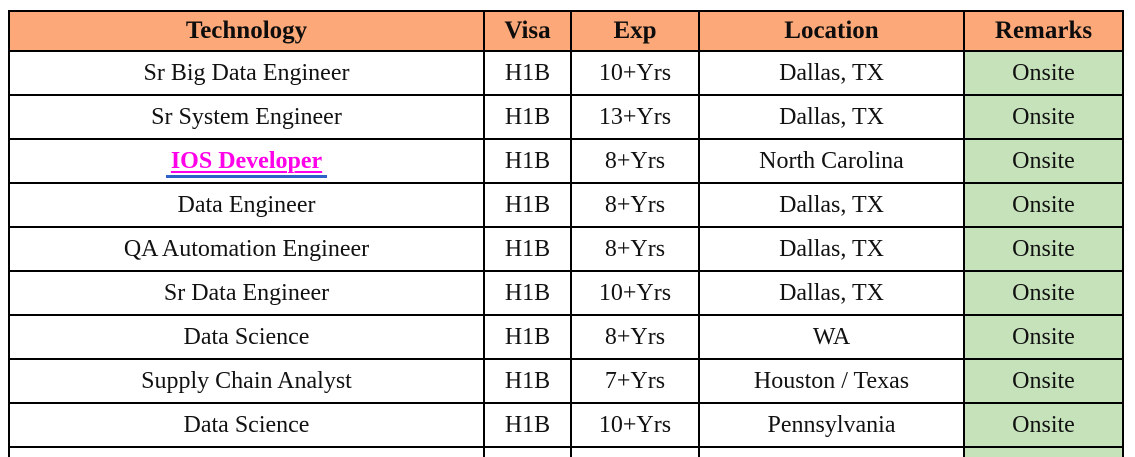 The image size is (1135, 457). I want to click on cell-location: WA, so click(831, 337).